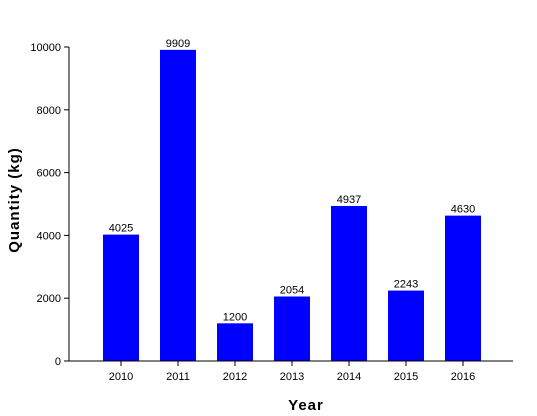  I want to click on bar-2010, so click(121, 297).